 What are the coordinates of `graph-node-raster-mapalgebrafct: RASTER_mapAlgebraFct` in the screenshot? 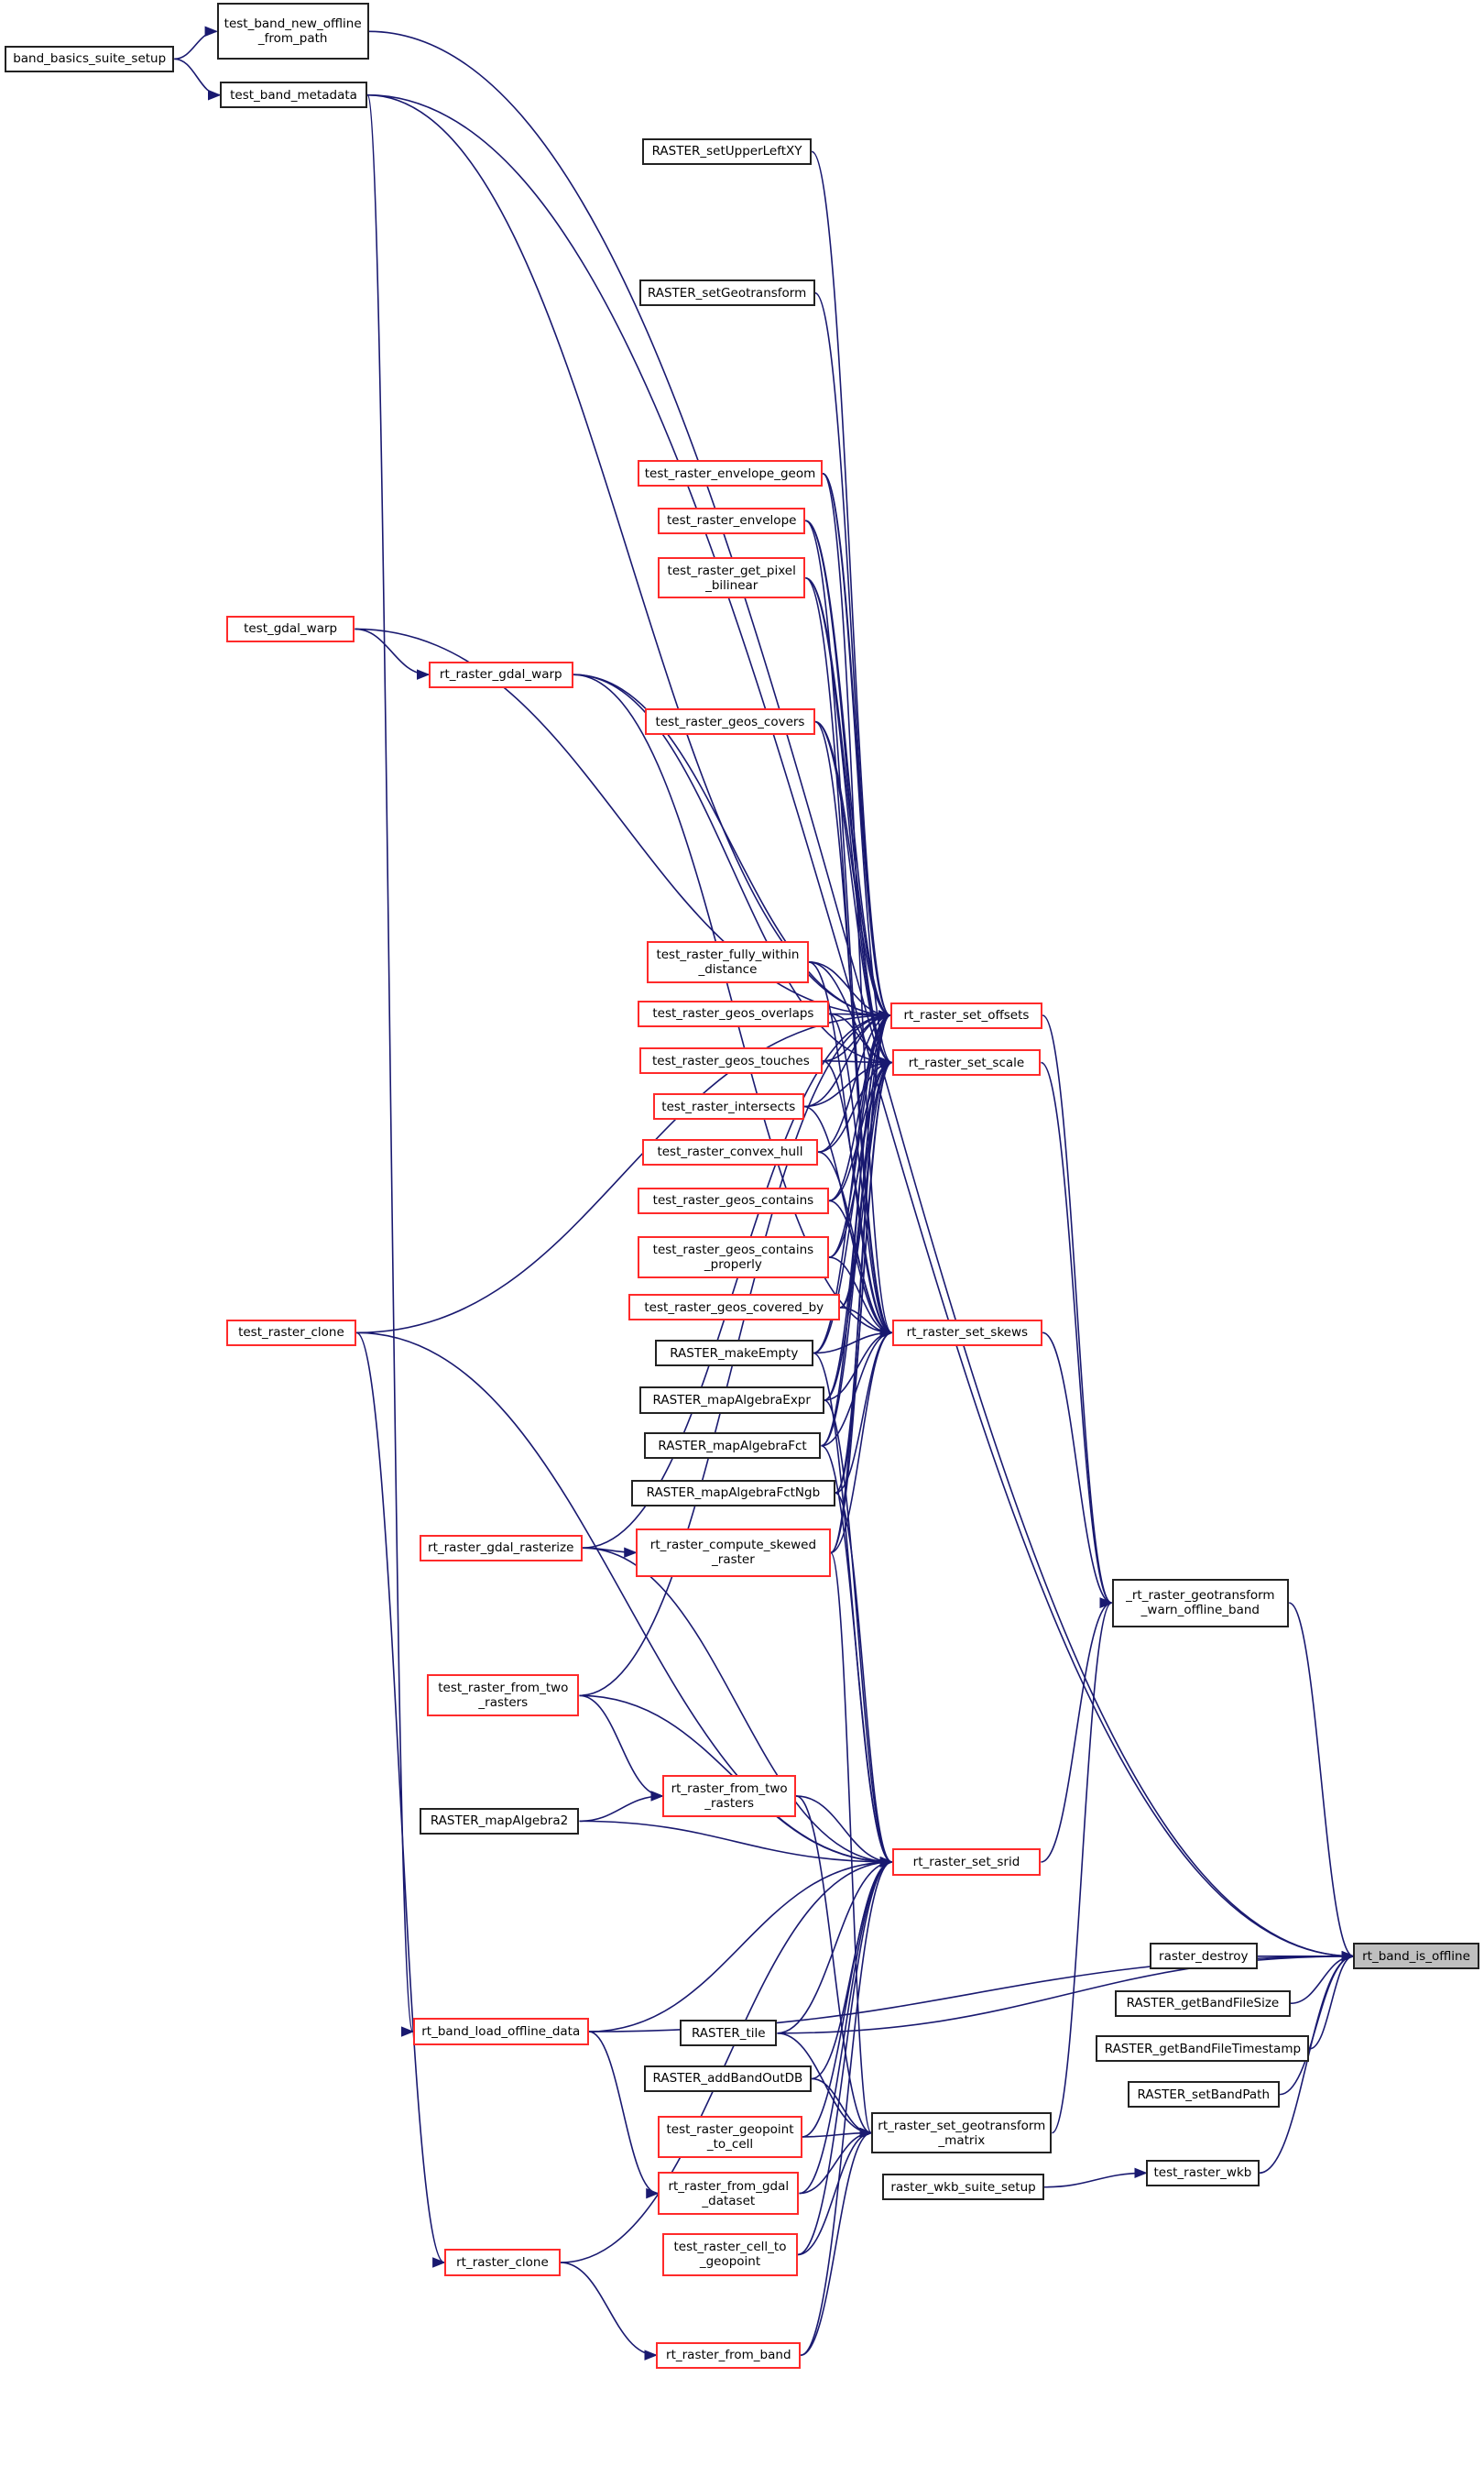 It's located at (732, 1446).